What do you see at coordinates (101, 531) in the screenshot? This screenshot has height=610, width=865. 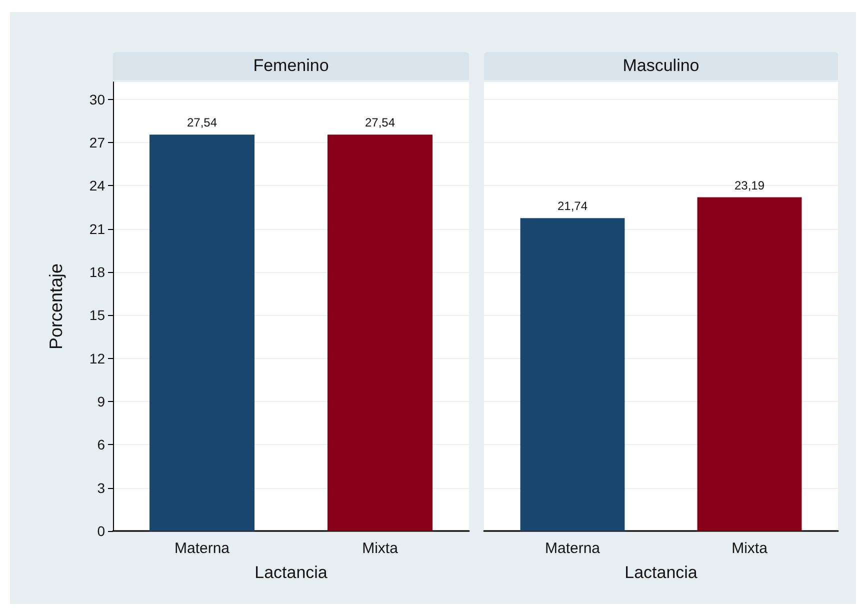 I see `y-tick-label: 0` at bounding box center [101, 531].